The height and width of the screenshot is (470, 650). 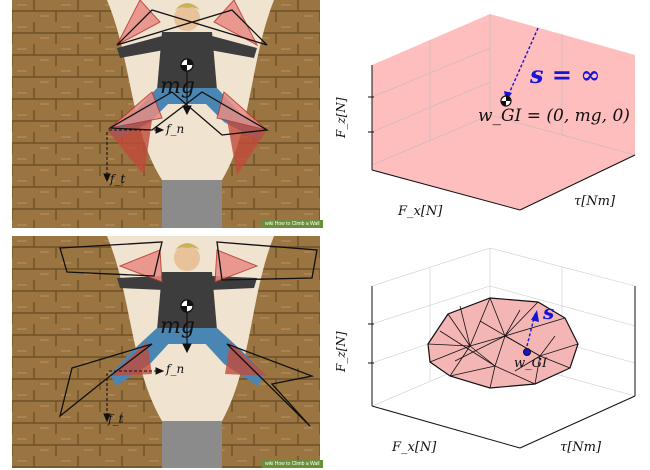 What do you see at coordinates (118, 179) in the screenshot?
I see `tangent-force-label-top: f_t` at bounding box center [118, 179].